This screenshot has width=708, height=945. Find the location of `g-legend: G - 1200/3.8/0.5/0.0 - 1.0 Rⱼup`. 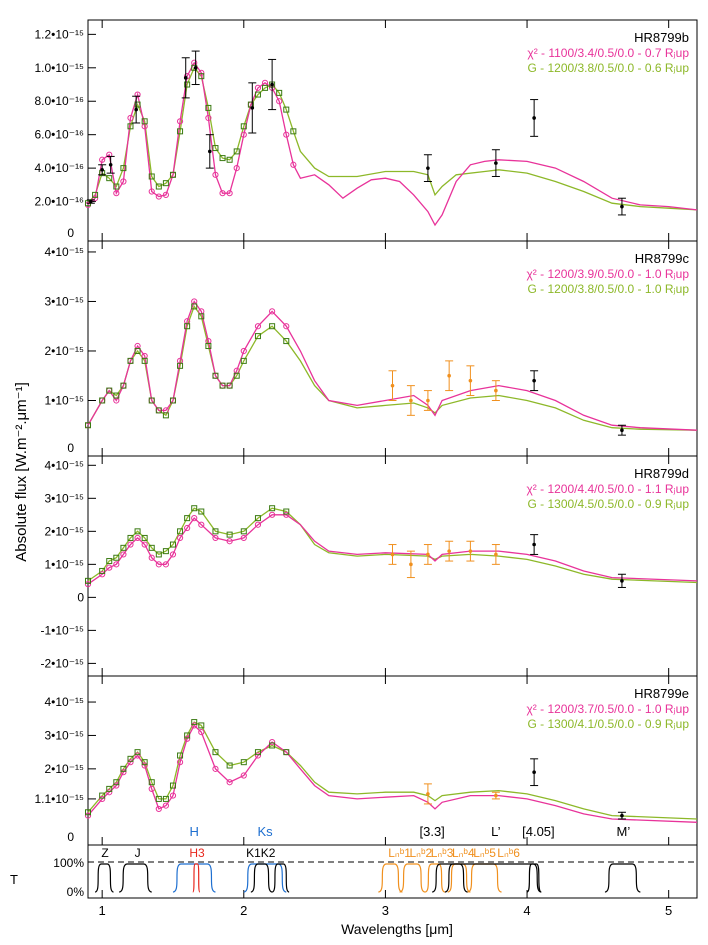

g-legend: G - 1200/3.8/0.5/0.0 - 1.0 Rⱼup is located at coordinates (608, 289).